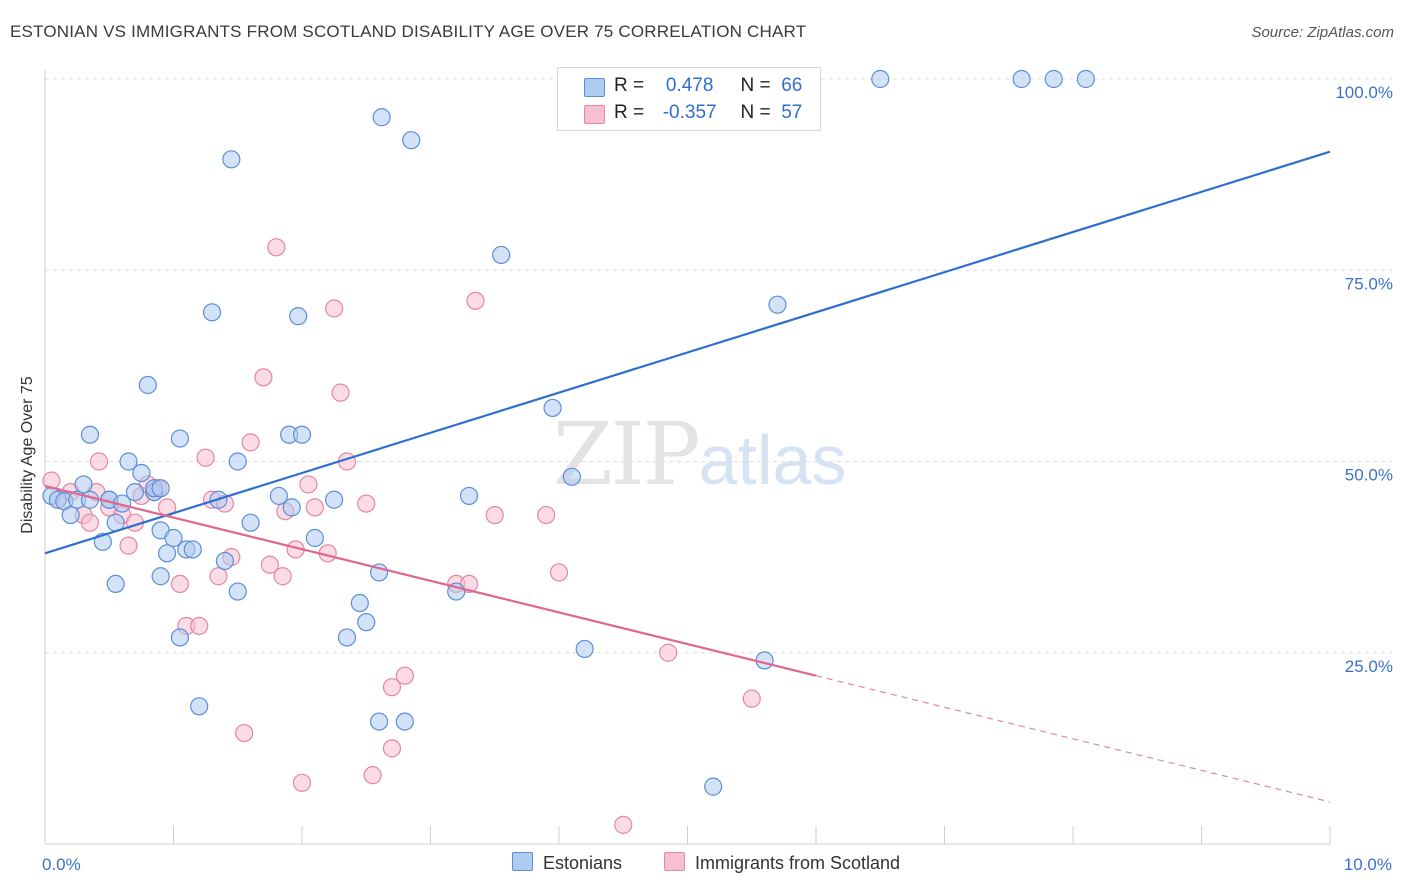  What do you see at coordinates (674, 861) in the screenshot?
I see `bottom-scotland-swatch` at bounding box center [674, 861].